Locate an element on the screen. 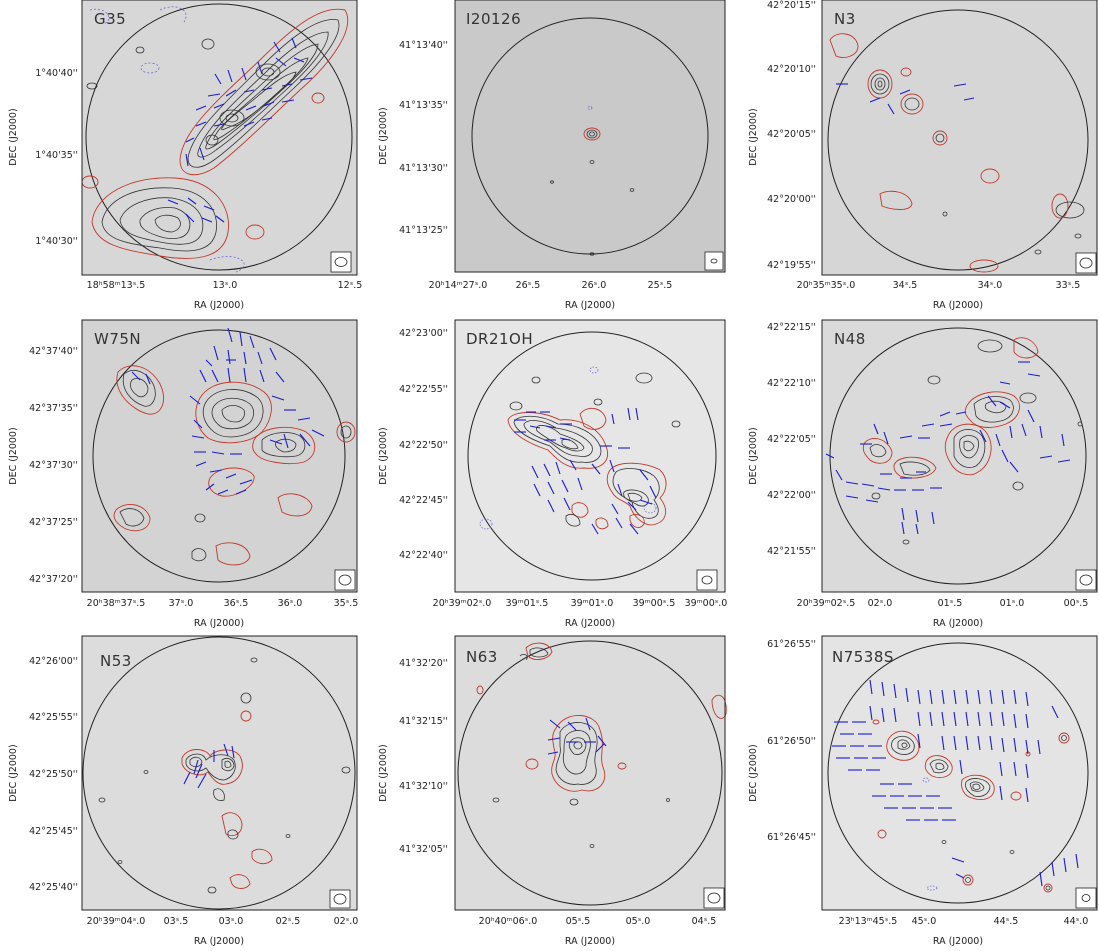 Image resolution: width=1099 pixels, height=951 pixels. xtick-label: 36ˢ.5 is located at coordinates (236, 603).